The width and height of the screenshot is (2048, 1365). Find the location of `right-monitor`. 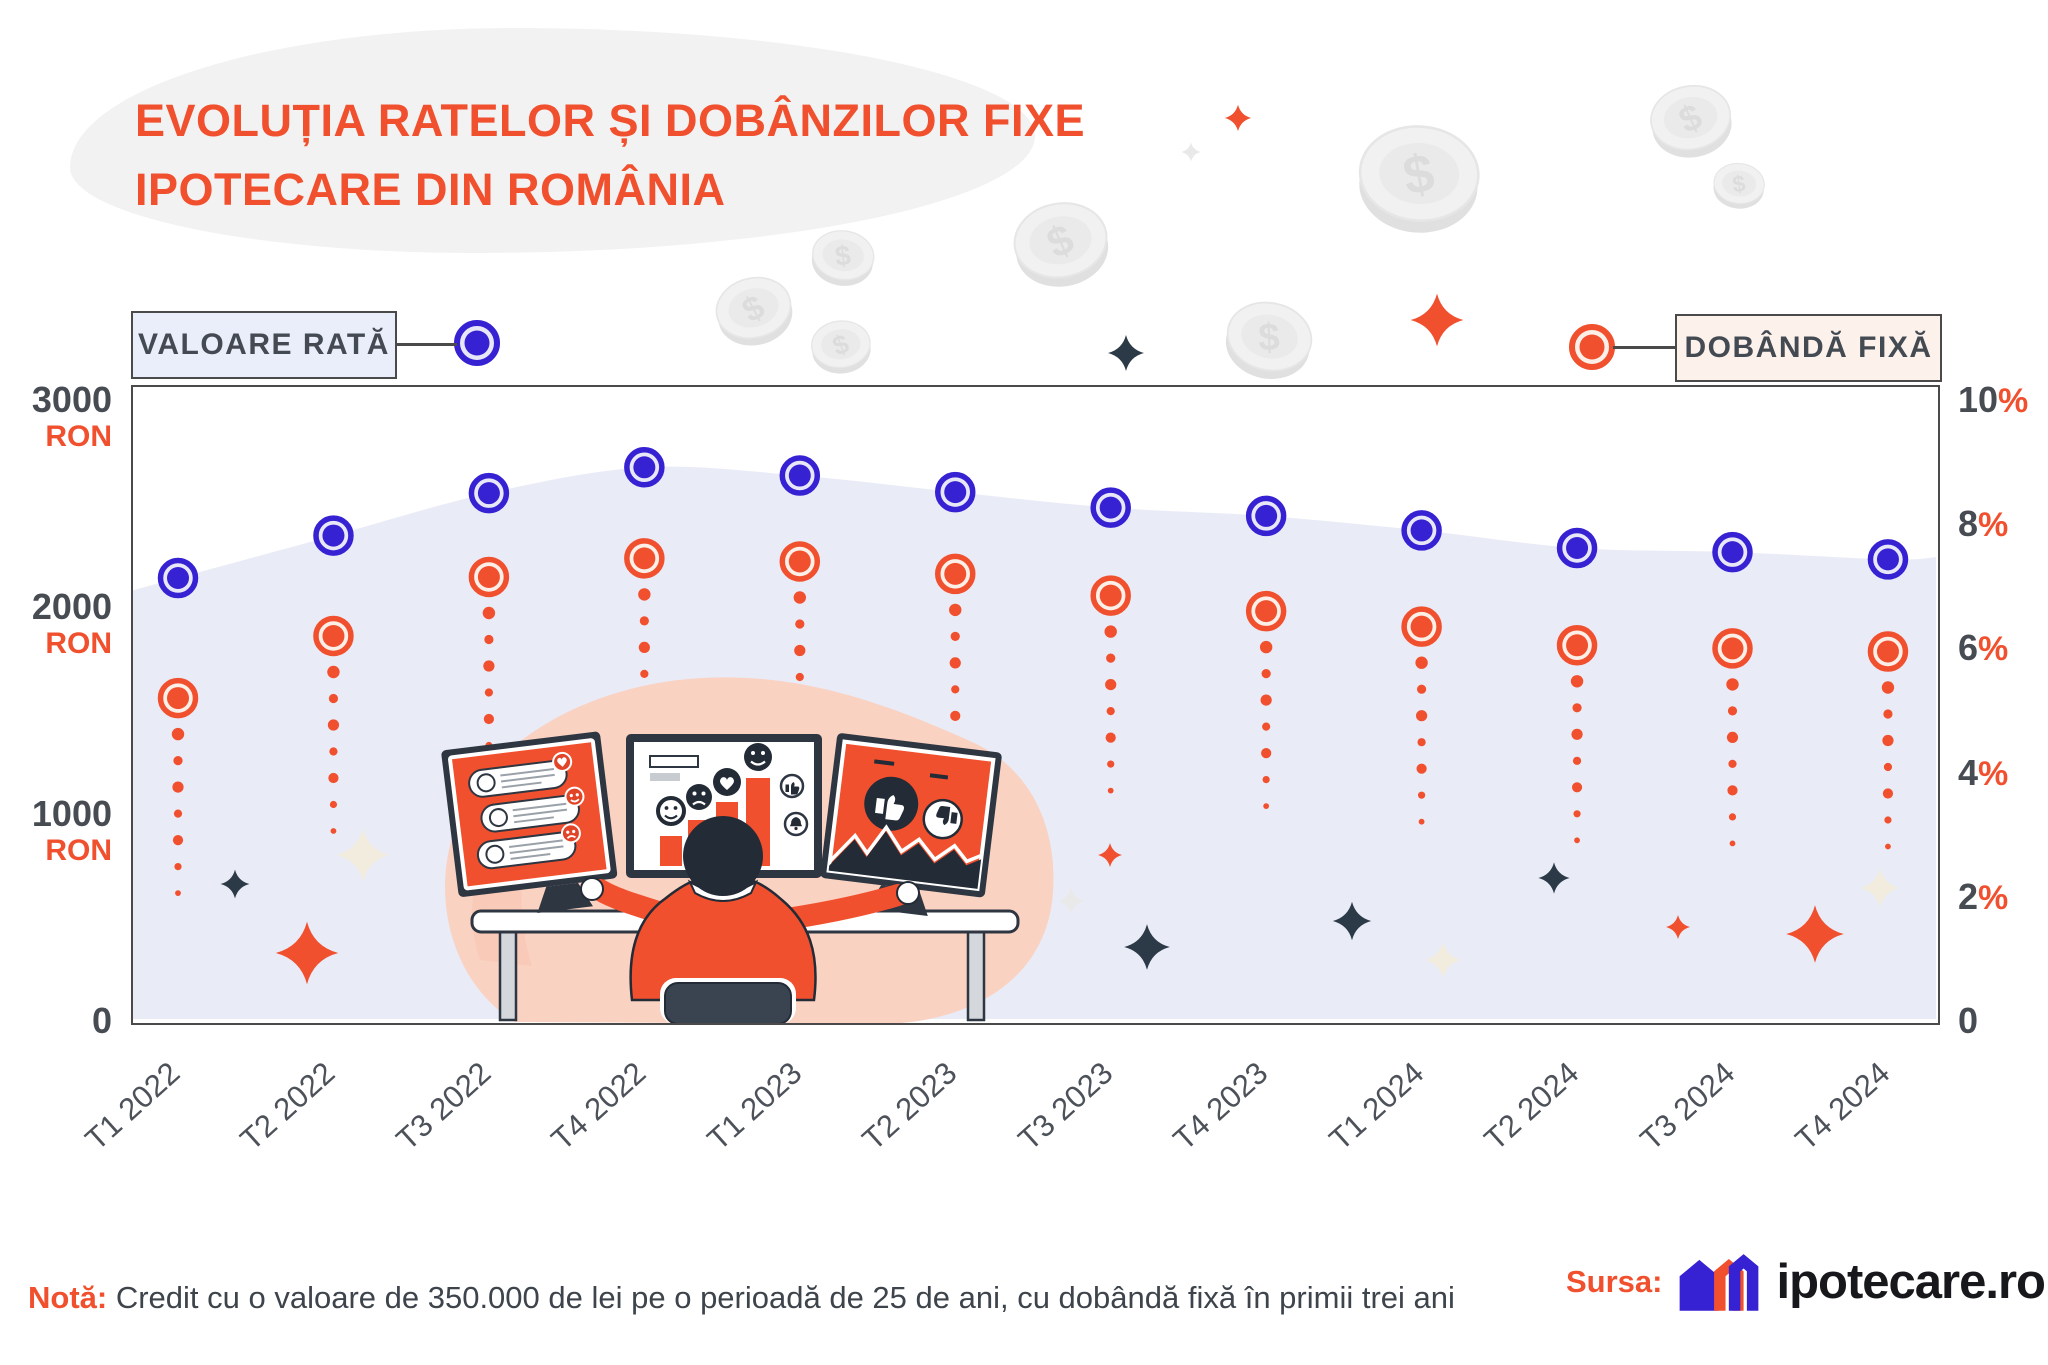

right-monitor is located at coordinates (911, 825).